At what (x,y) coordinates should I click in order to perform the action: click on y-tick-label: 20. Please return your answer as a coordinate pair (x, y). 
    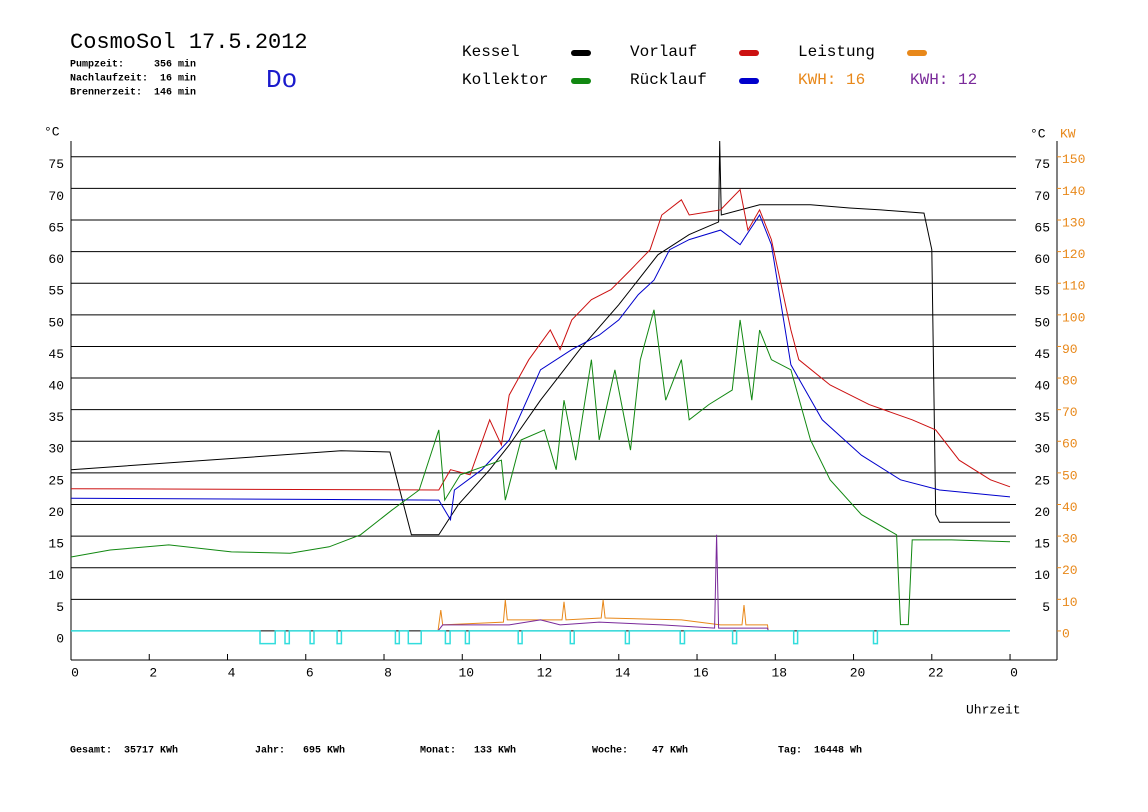
    Looking at the image, I should click on (56, 512).